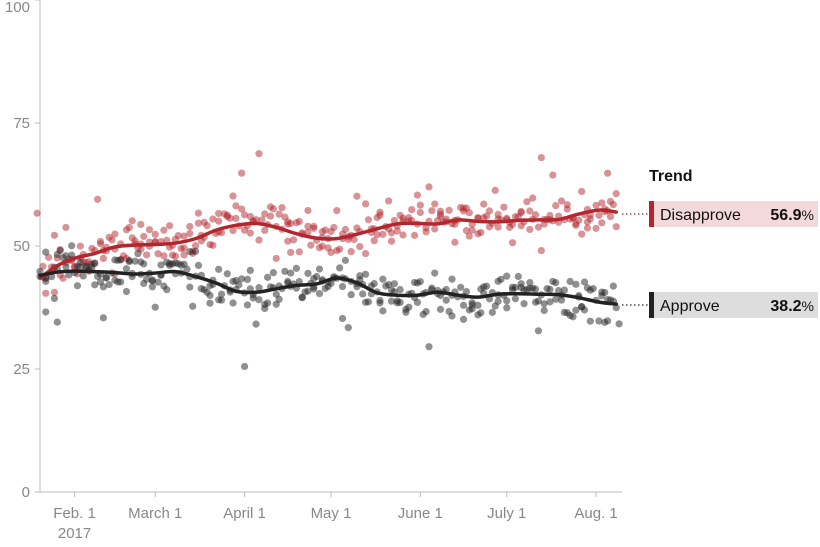 The image size is (820, 547). Describe the element at coordinates (700, 215) in the screenshot. I see `disapprove-legend-label: Disapprove` at that location.